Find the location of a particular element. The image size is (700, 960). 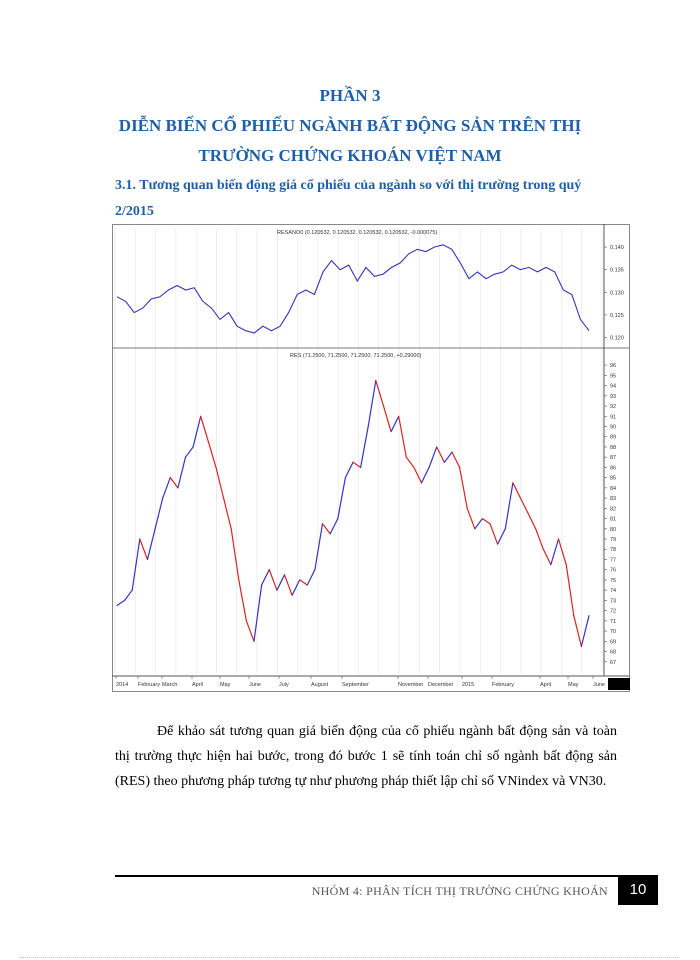

y-tick-label-bottom: 95 is located at coordinates (613, 376).